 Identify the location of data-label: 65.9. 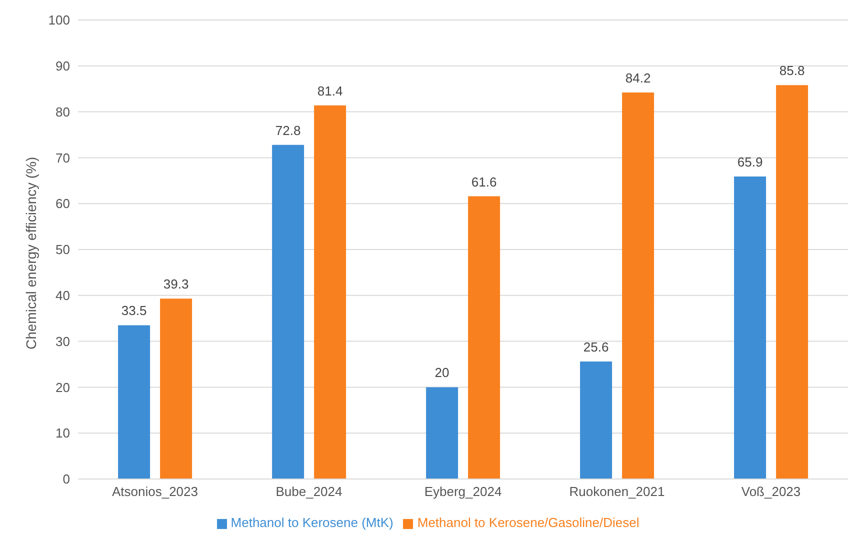
(750, 162).